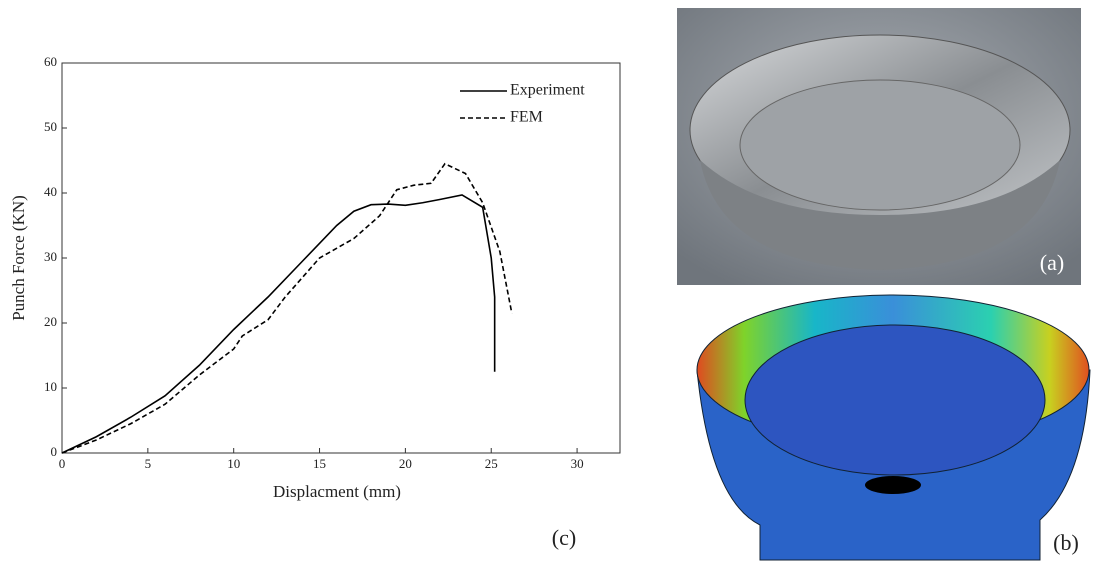  What do you see at coordinates (577, 463) in the screenshot?
I see `x-tick-label: 30` at bounding box center [577, 463].